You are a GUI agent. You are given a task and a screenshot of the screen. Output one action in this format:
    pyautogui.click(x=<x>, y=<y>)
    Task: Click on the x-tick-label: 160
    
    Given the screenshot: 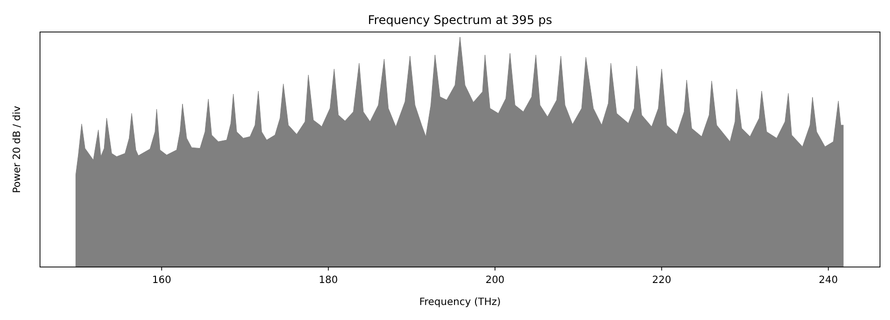 What is the action you would take?
    pyautogui.click(x=162, y=280)
    